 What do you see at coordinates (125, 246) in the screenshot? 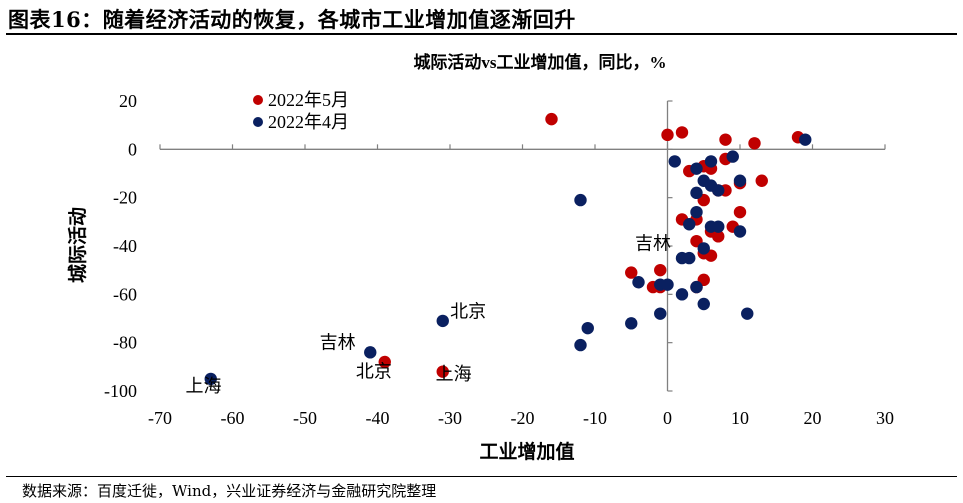
I see `y-tick-label: -40` at bounding box center [125, 246].